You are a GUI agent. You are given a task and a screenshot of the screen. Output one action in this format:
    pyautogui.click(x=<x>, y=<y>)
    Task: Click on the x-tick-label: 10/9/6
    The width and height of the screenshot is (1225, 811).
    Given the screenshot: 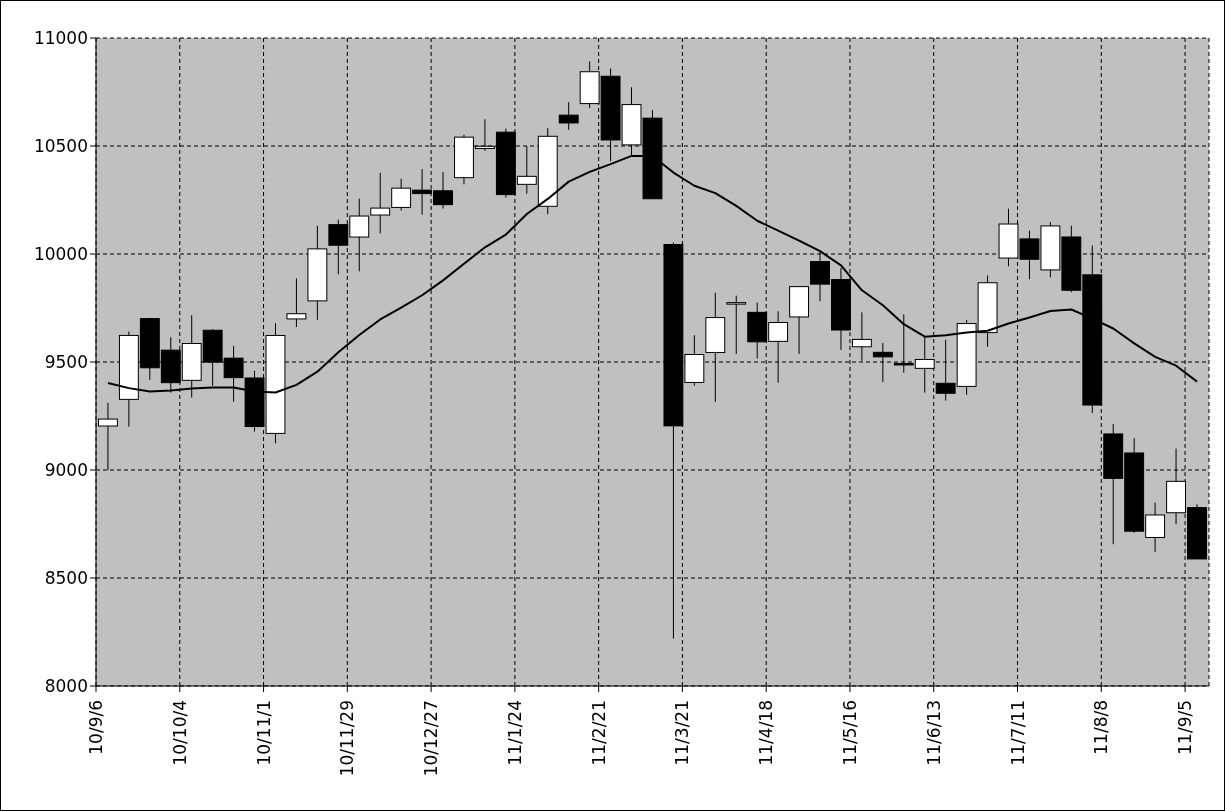 What is the action you would take?
    pyautogui.click(x=96, y=727)
    